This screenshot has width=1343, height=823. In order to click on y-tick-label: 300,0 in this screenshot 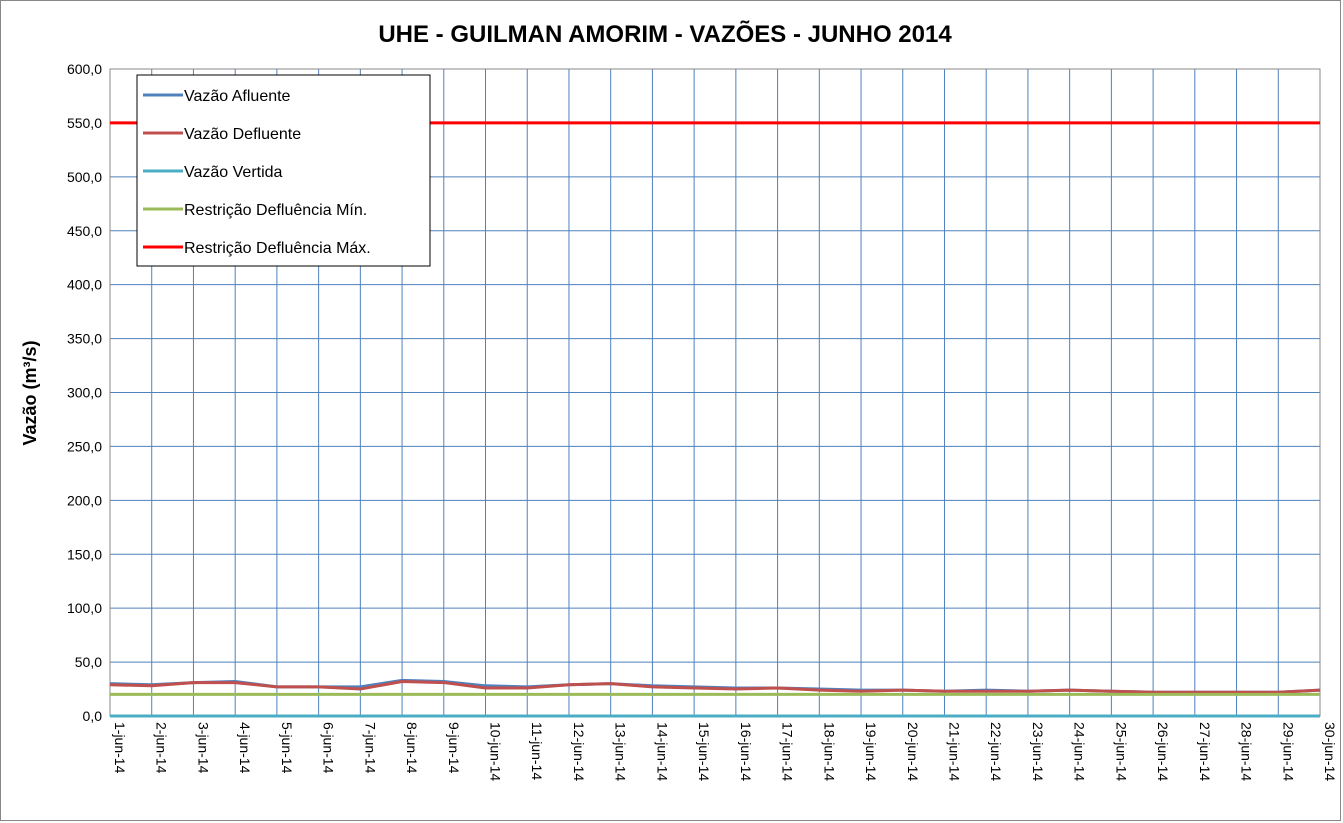, I will do `click(84, 393)`.